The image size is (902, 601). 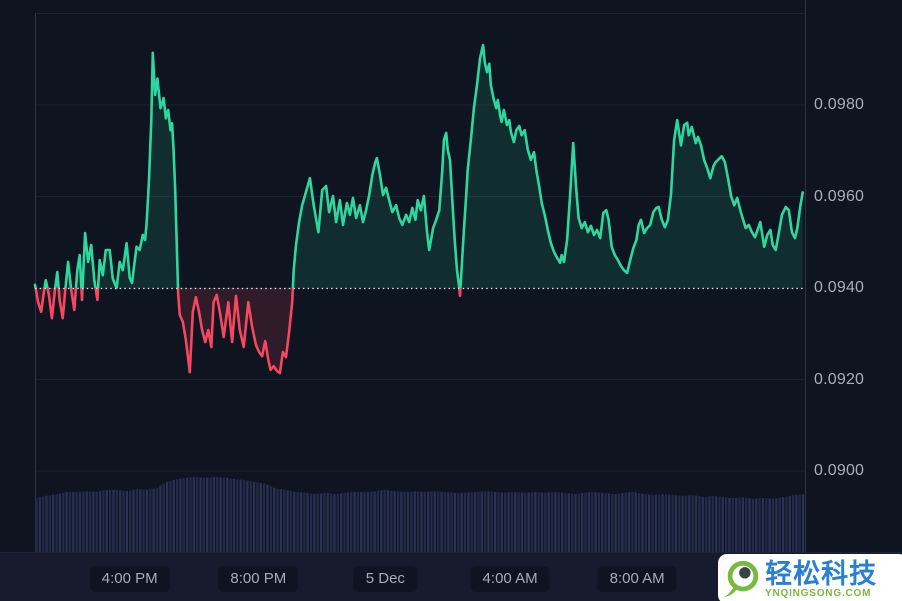 I want to click on watermark-logo: 轻松科技 YNQINGSONG.COM, so click(x=810, y=577).